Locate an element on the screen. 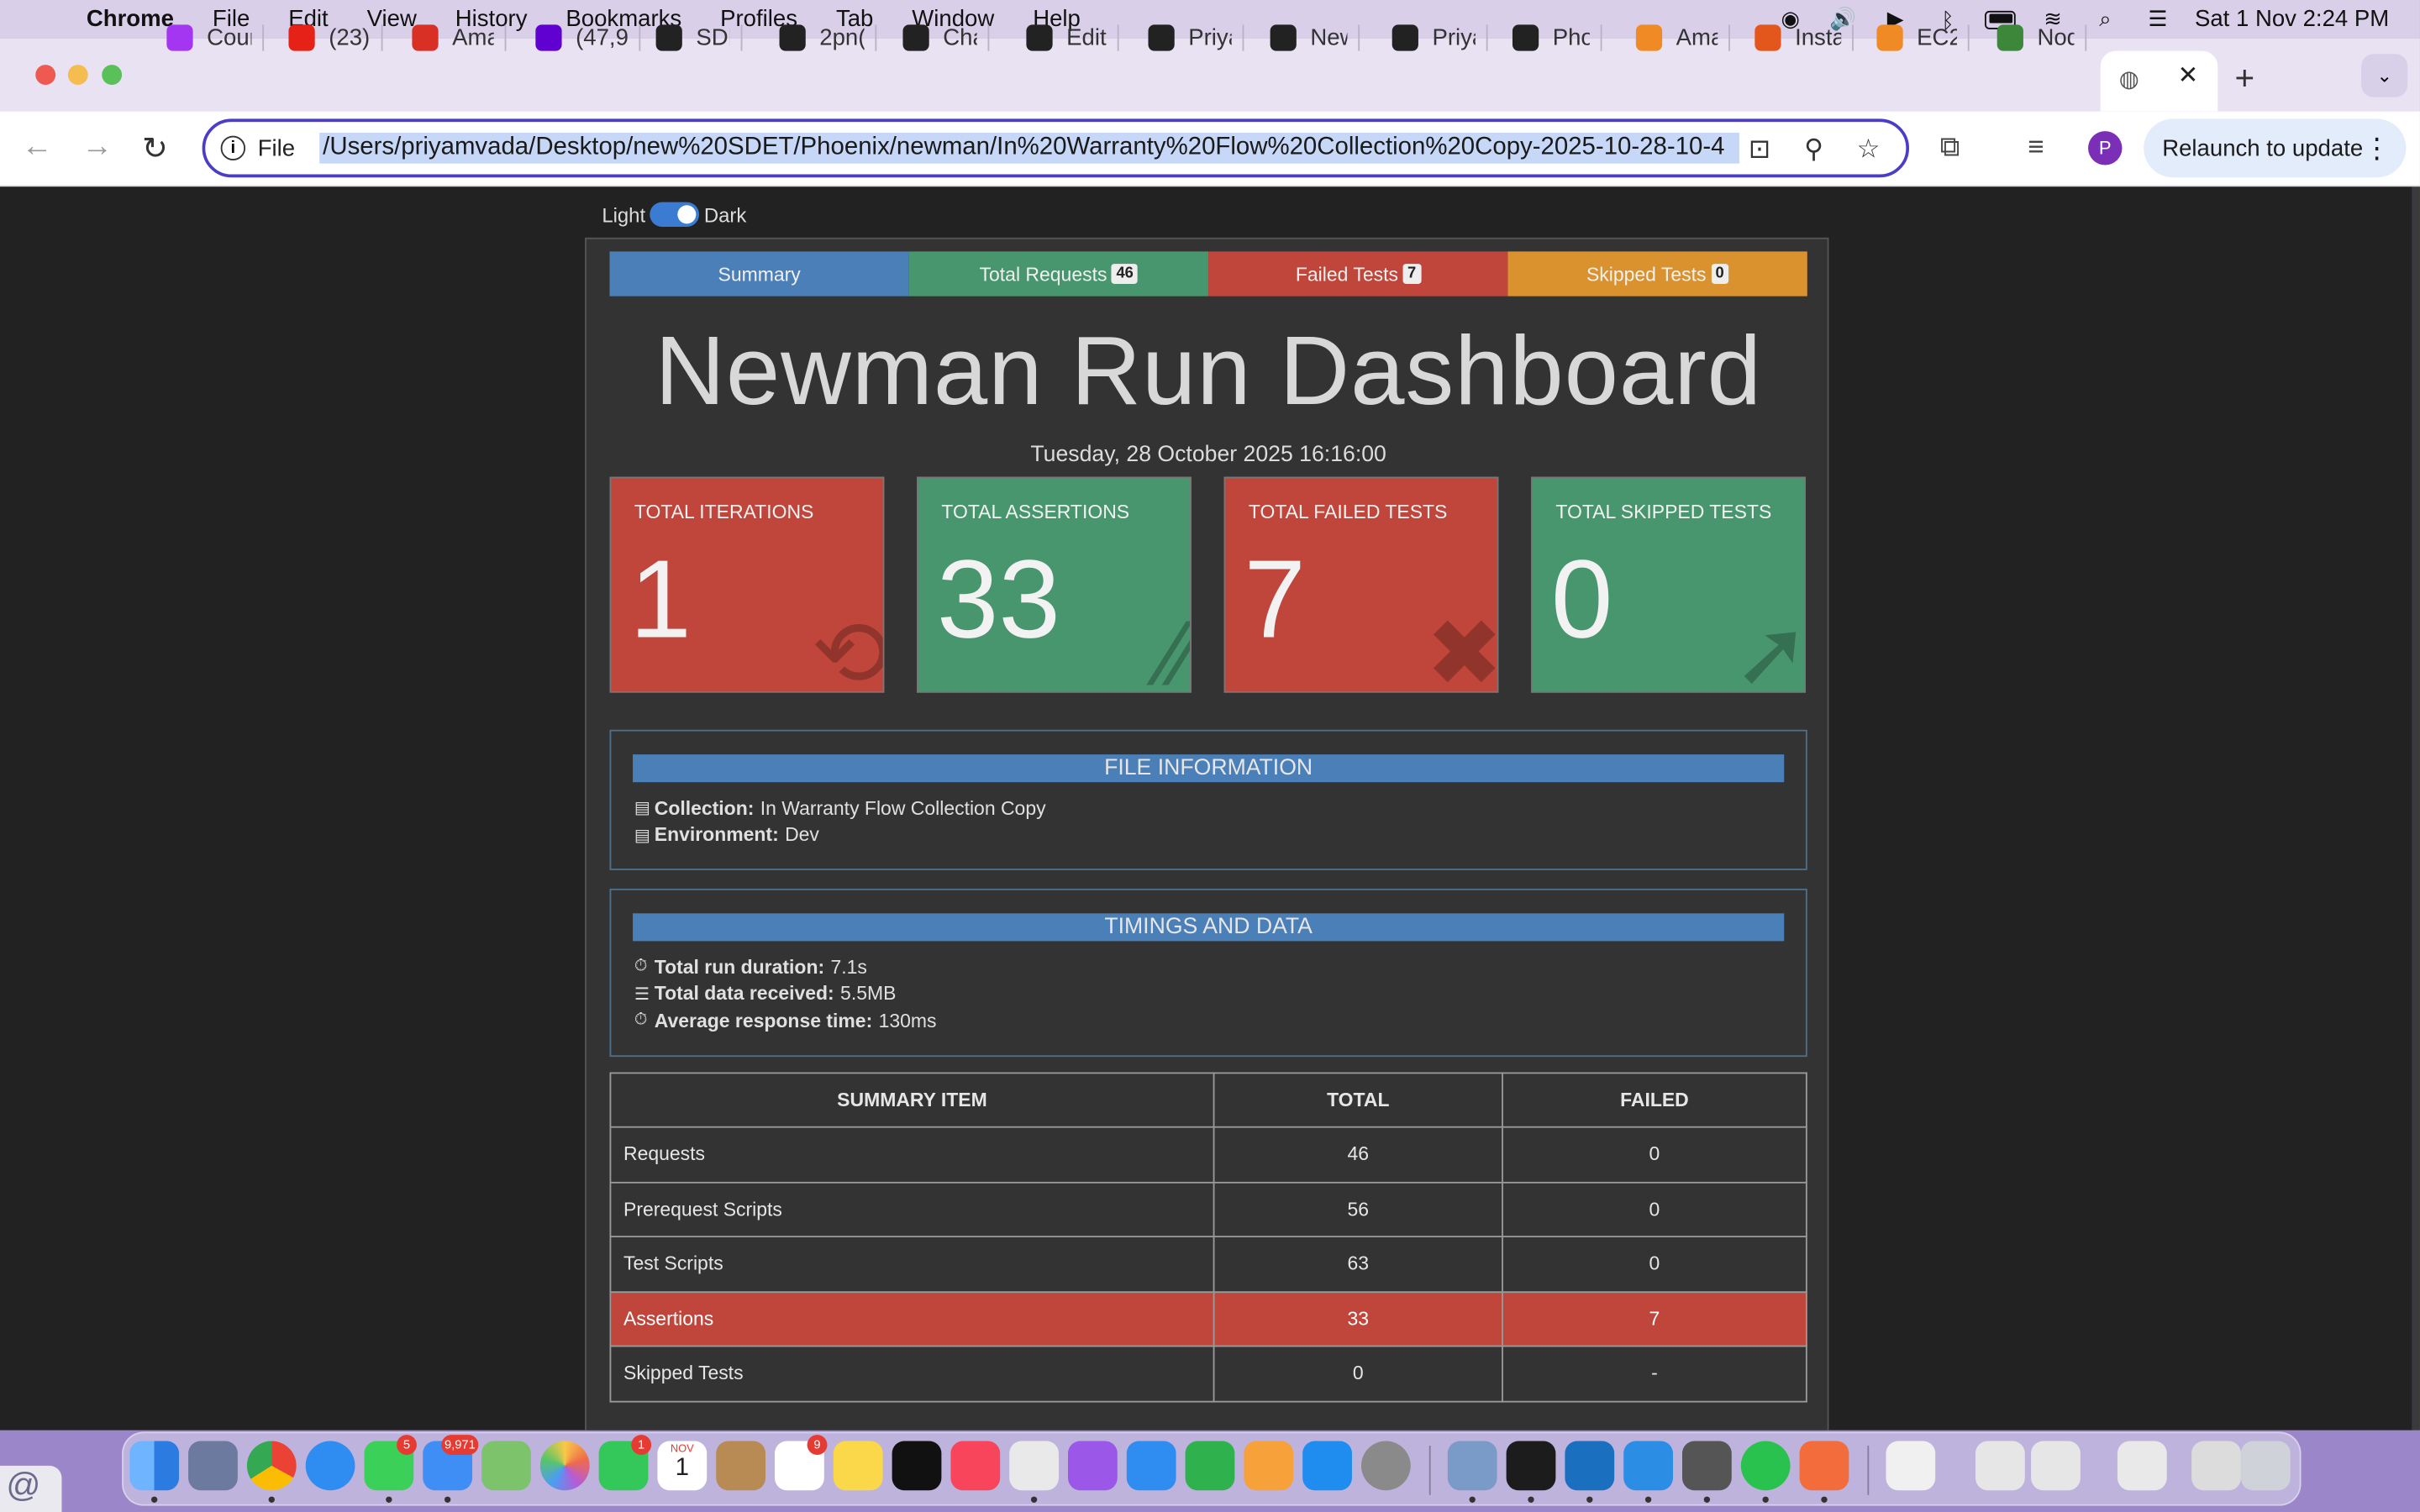 The image size is (2420, 1512). browser-tab: (47,9 is located at coordinates (588, 37).